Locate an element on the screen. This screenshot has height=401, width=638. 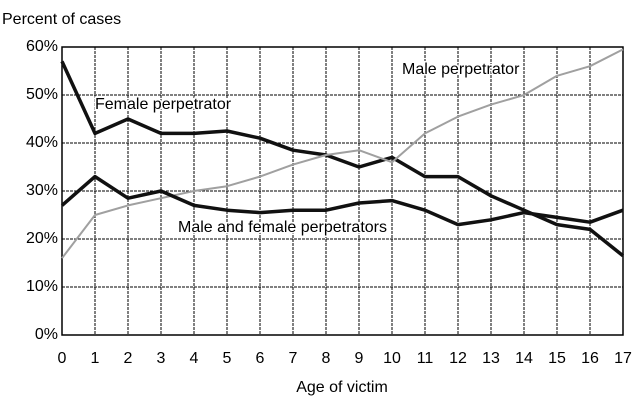
y-tick-label: 20% is located at coordinates (42, 238).